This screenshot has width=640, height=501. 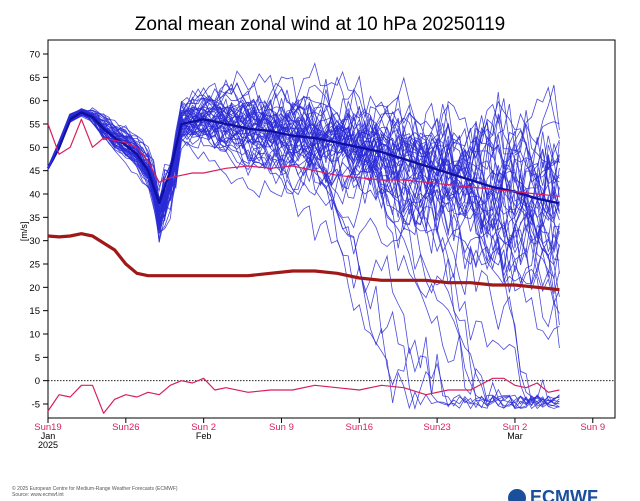 I want to click on y-tick-label: -5, so click(x=36, y=405).